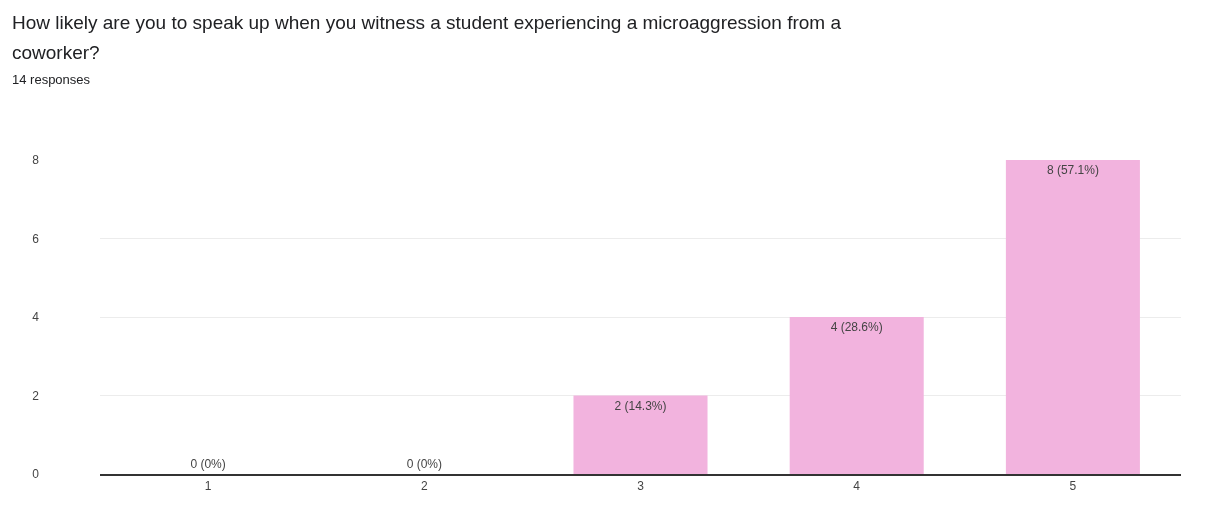 This screenshot has height=514, width=1221. Describe the element at coordinates (857, 486) in the screenshot. I see `x-tick-label: 4` at that location.